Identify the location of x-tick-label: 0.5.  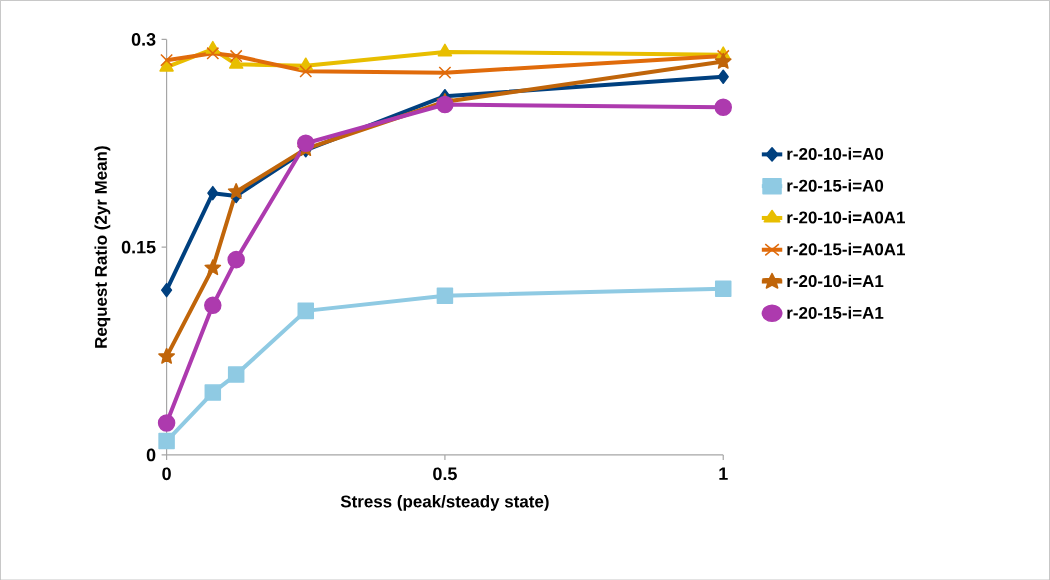
(445, 473).